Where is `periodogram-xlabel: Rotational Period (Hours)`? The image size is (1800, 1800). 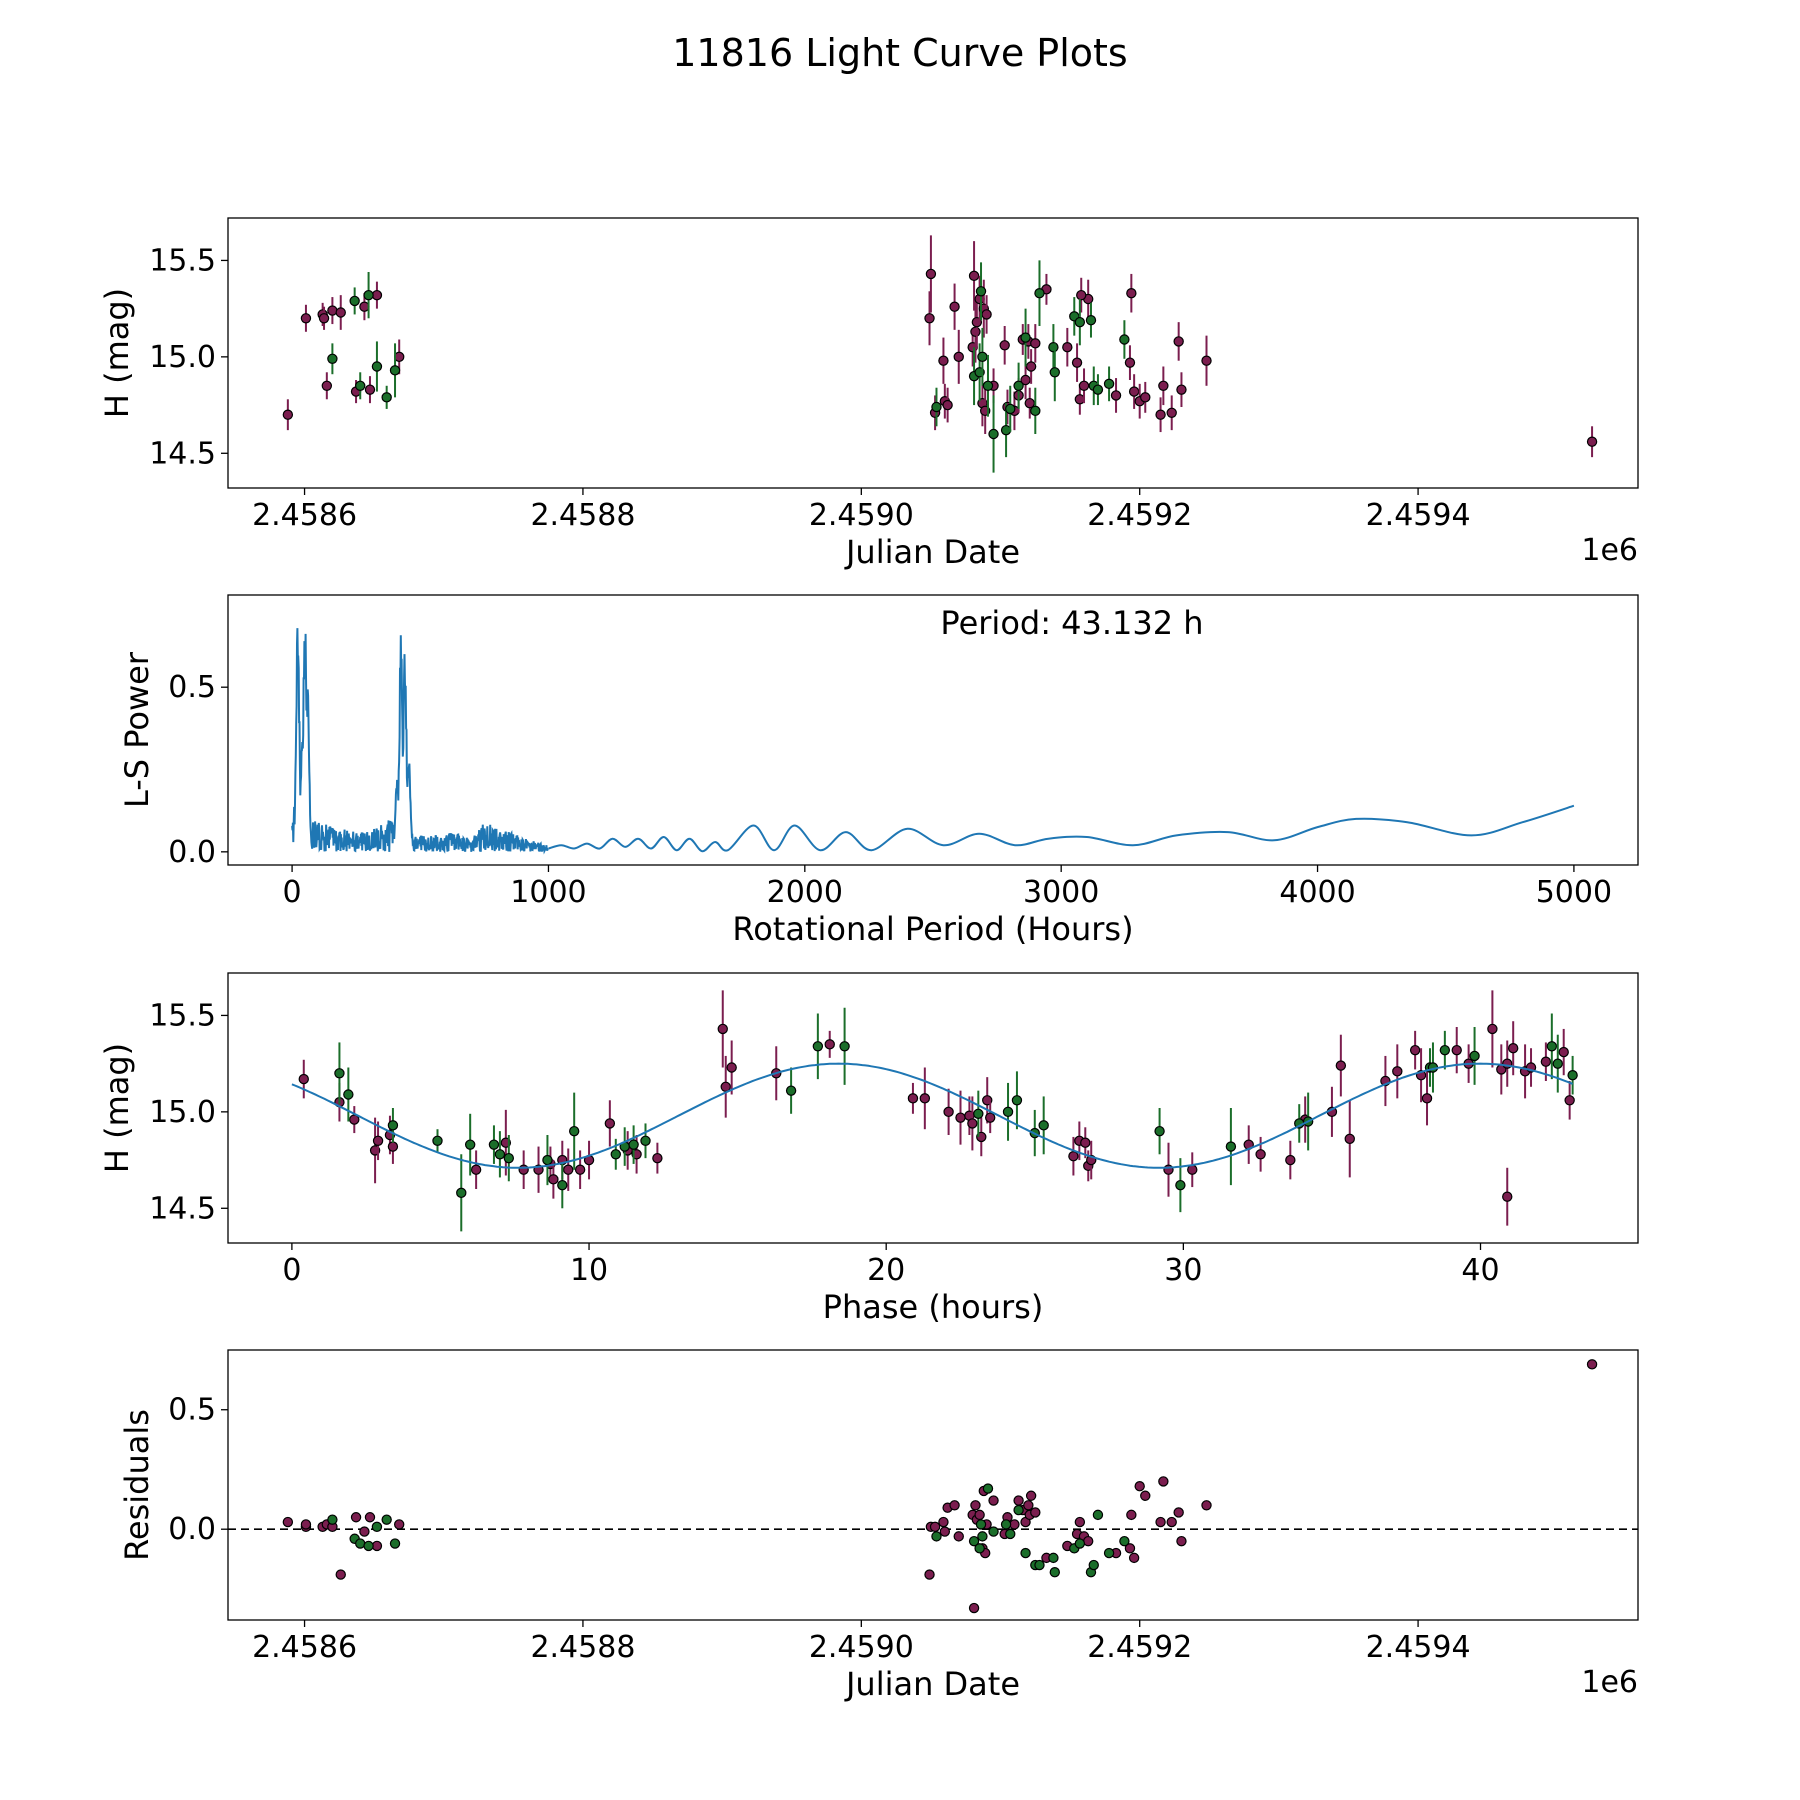 periodogram-xlabel: Rotational Period (Hours) is located at coordinates (932, 929).